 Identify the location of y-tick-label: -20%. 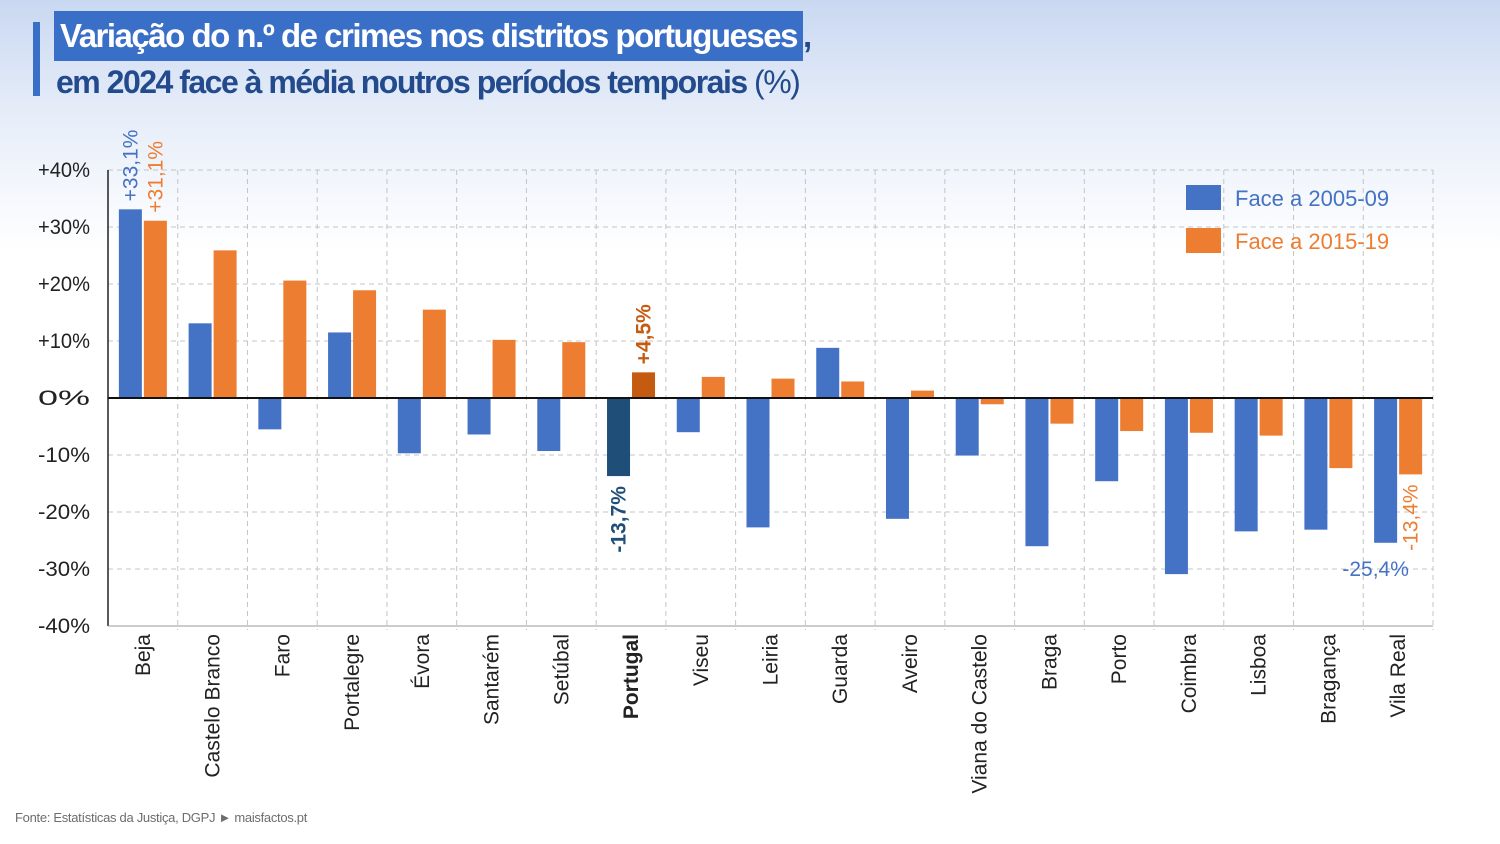
(64, 512).